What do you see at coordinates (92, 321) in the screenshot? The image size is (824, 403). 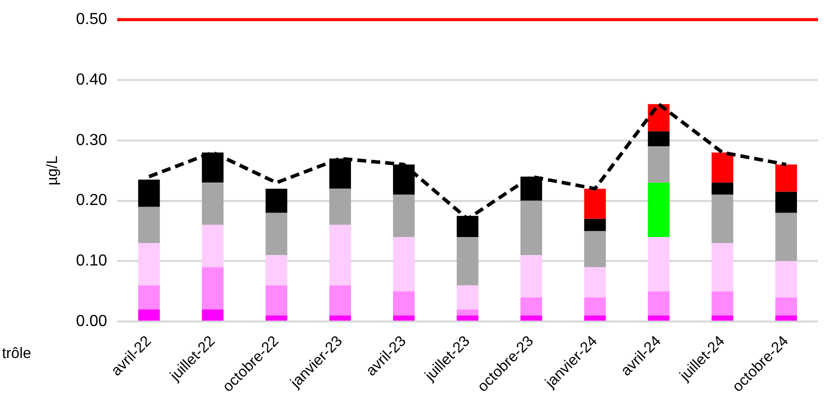 I see `y-tick-label: 0.00` at bounding box center [92, 321].